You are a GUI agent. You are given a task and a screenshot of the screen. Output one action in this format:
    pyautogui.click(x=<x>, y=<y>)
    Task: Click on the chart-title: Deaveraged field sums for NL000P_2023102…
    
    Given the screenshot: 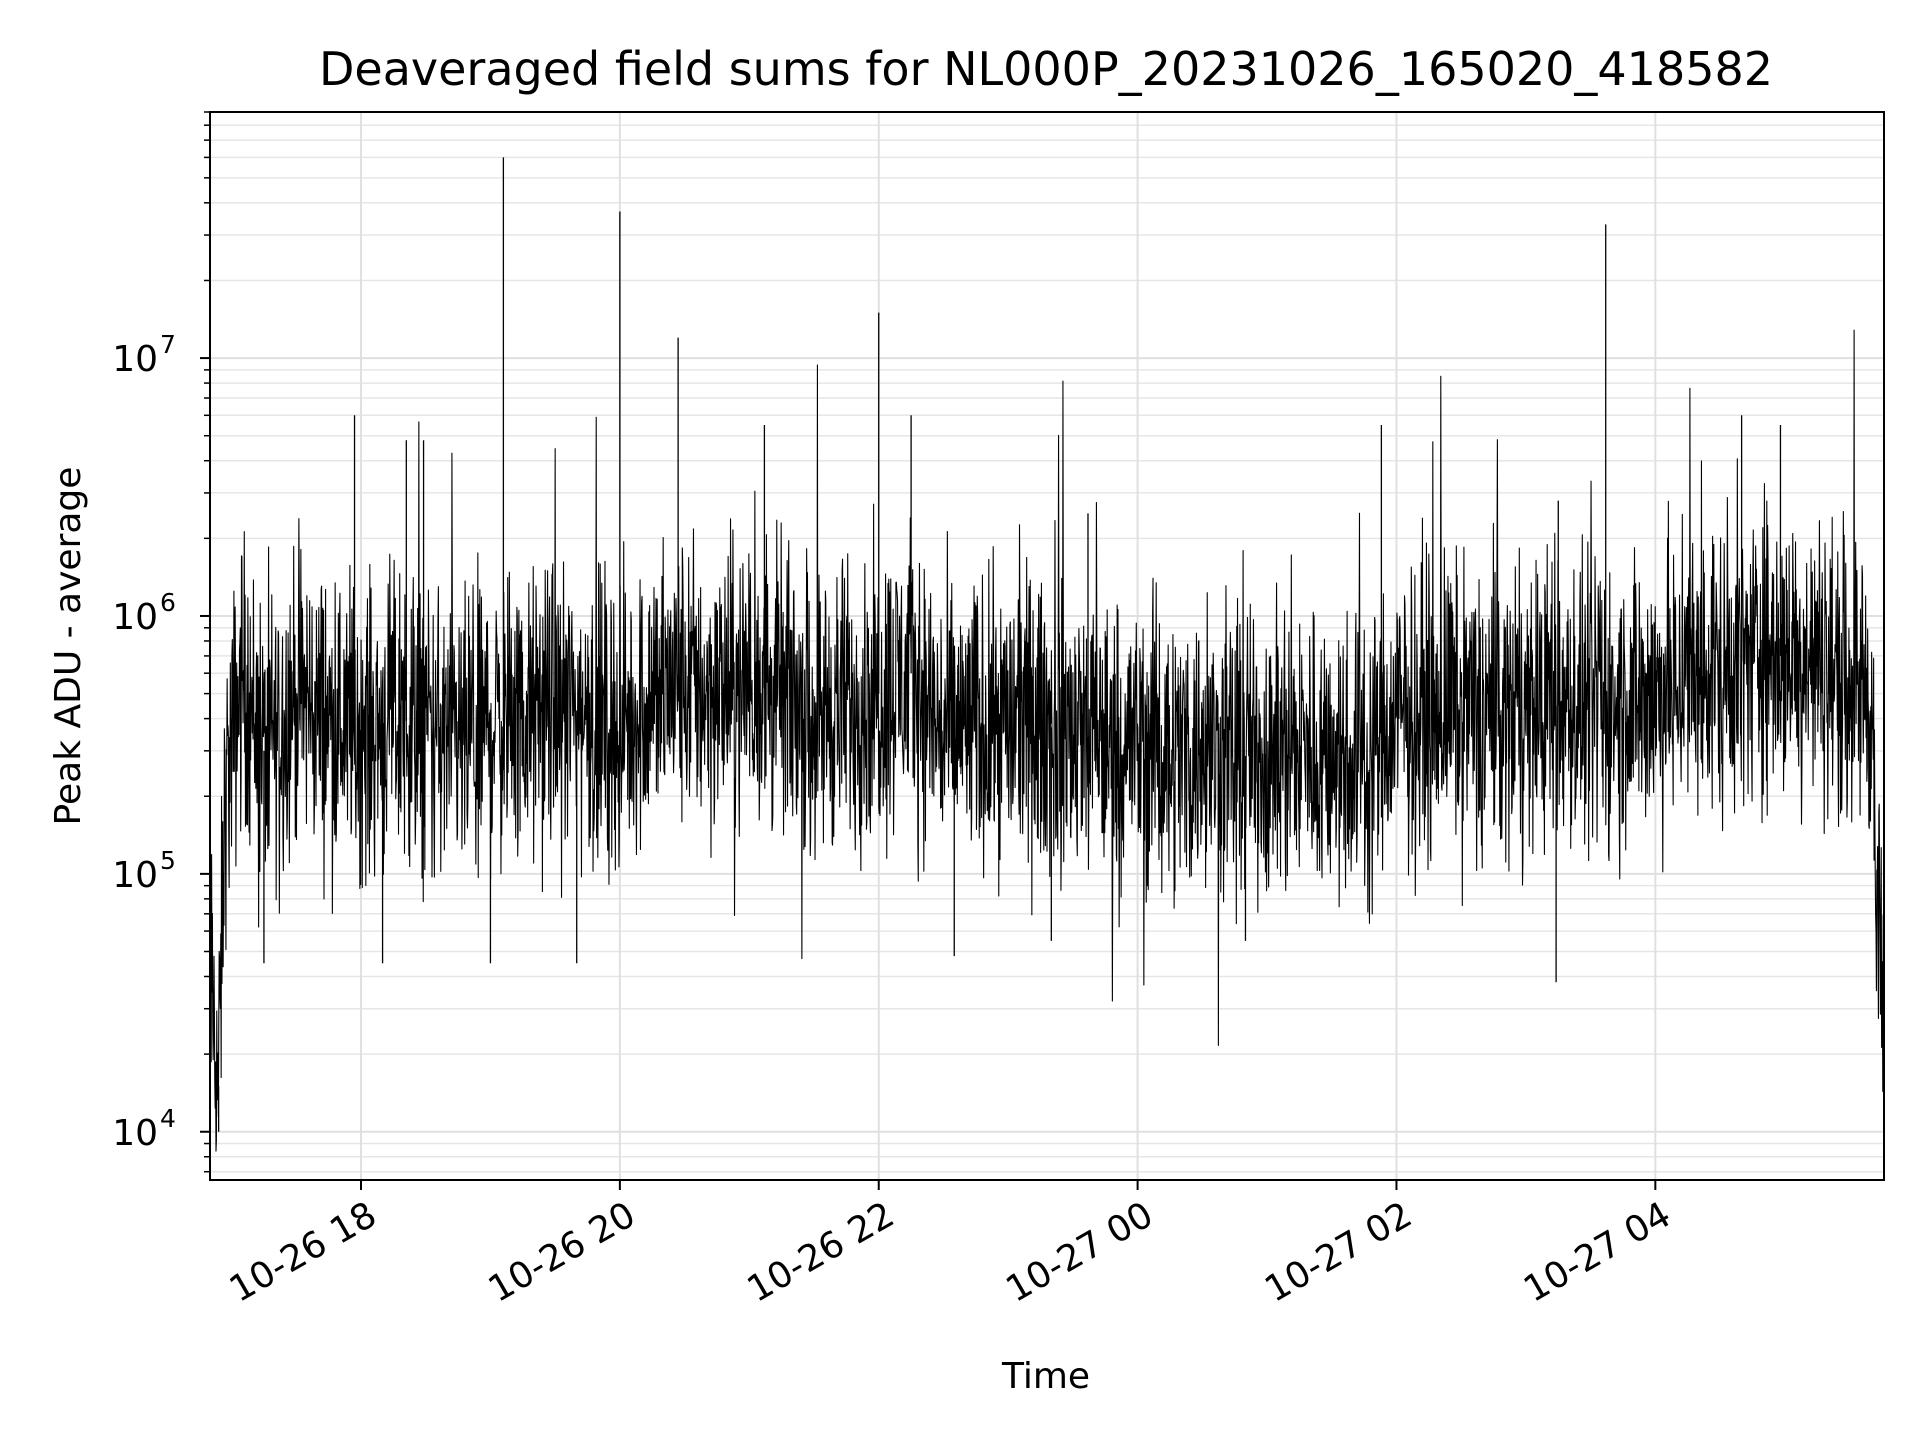 What is the action you would take?
    pyautogui.click(x=1046, y=69)
    